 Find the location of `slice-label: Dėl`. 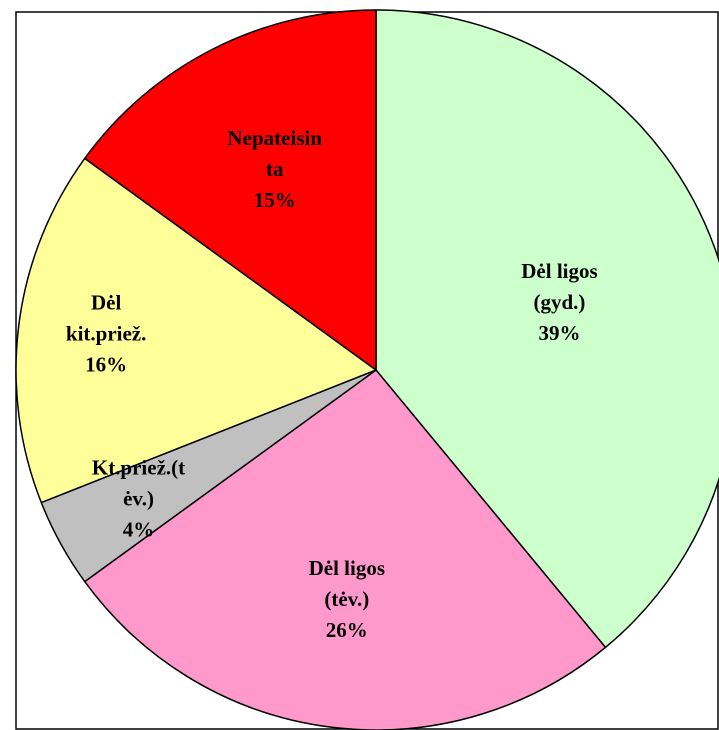

slice-label: Dėl is located at coordinates (106, 303).